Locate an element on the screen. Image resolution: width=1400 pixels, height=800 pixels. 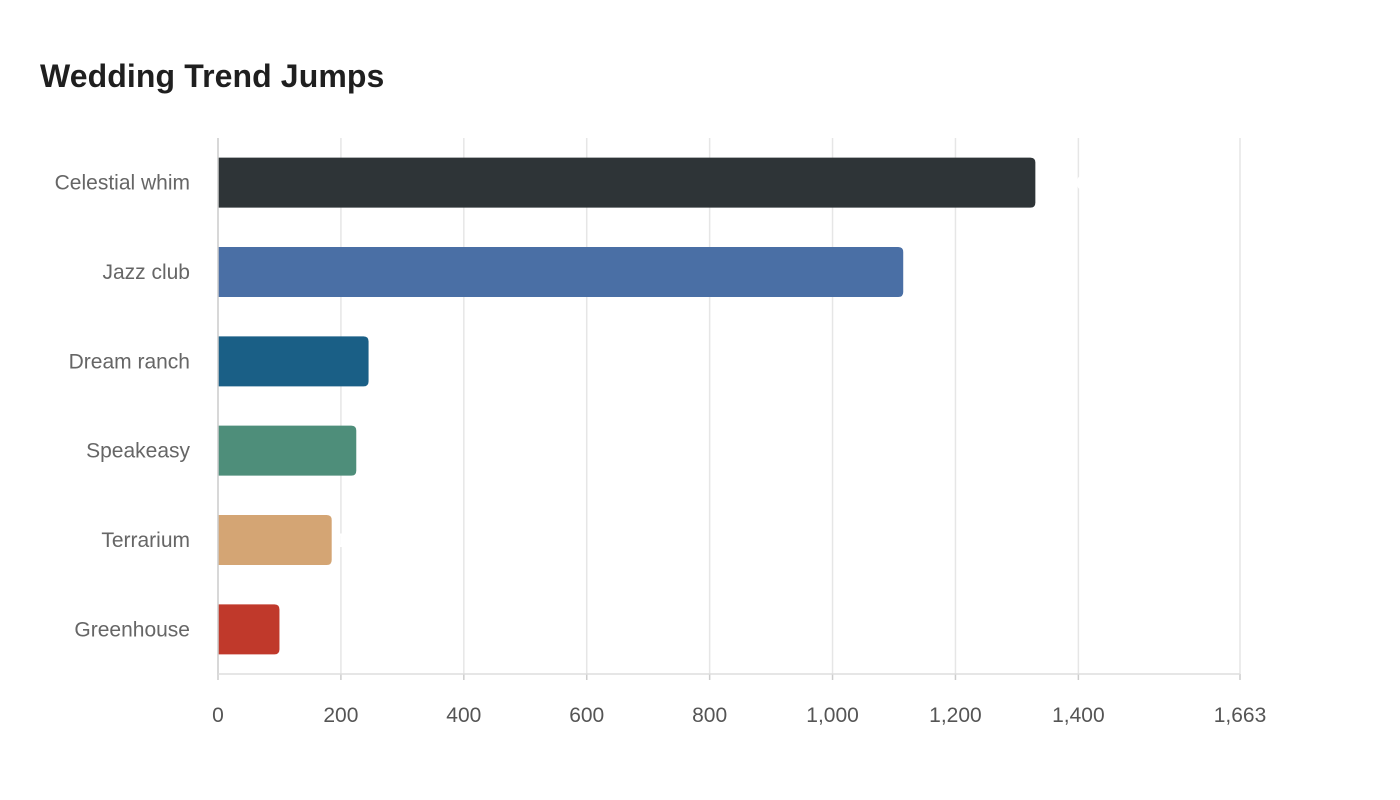
category-label: Jazz club is located at coordinates (146, 272).